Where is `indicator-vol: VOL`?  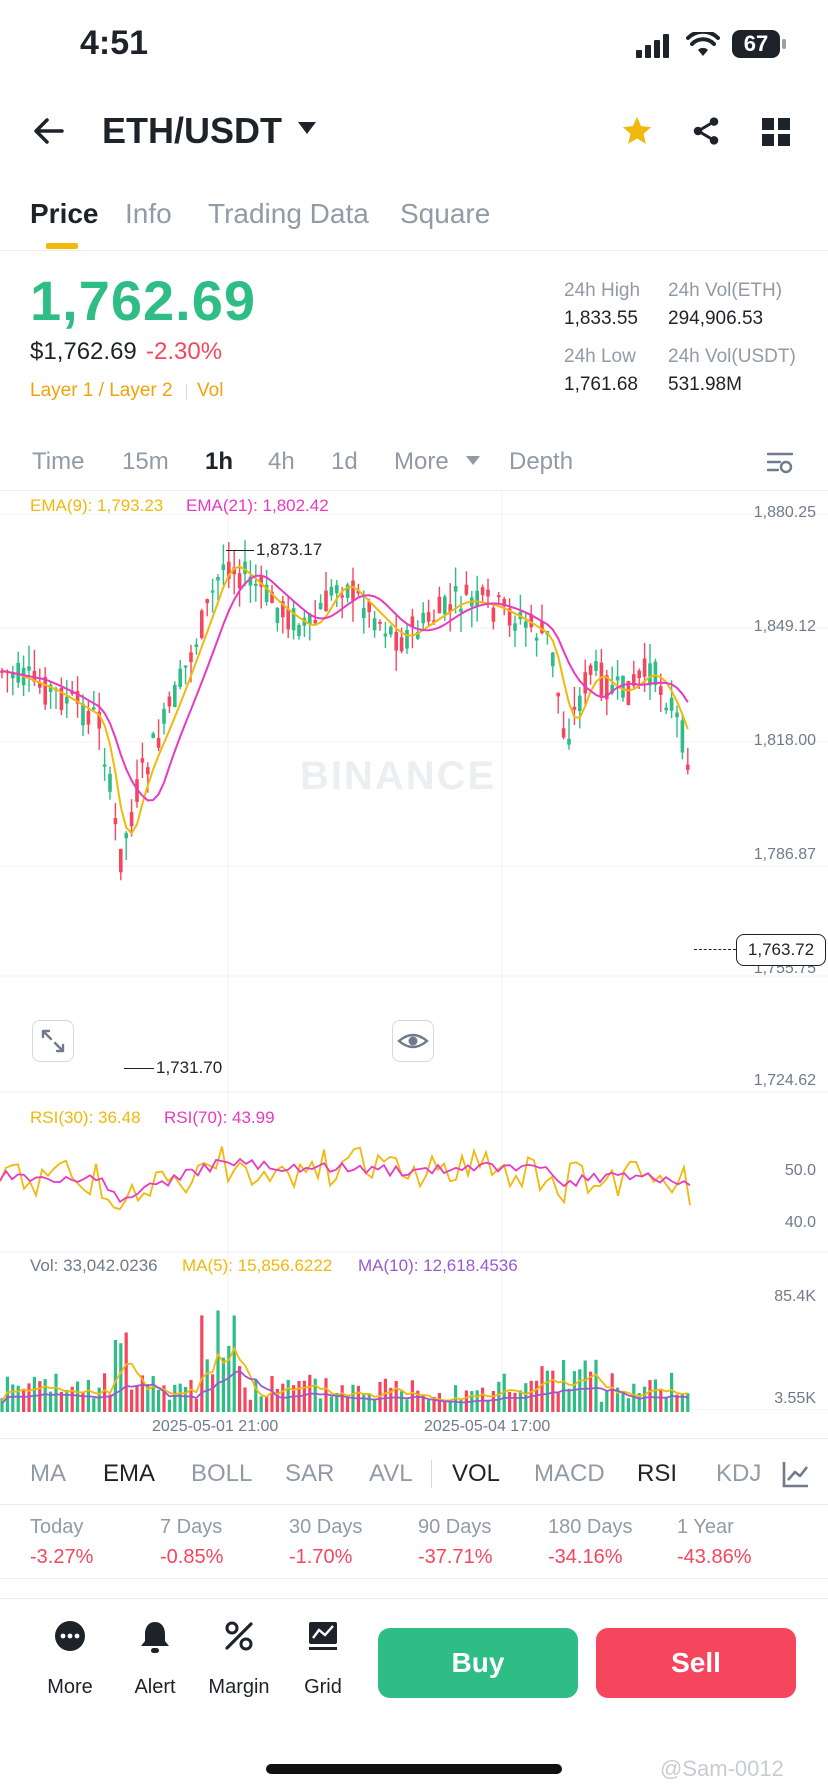
indicator-vol: VOL is located at coordinates (476, 1473).